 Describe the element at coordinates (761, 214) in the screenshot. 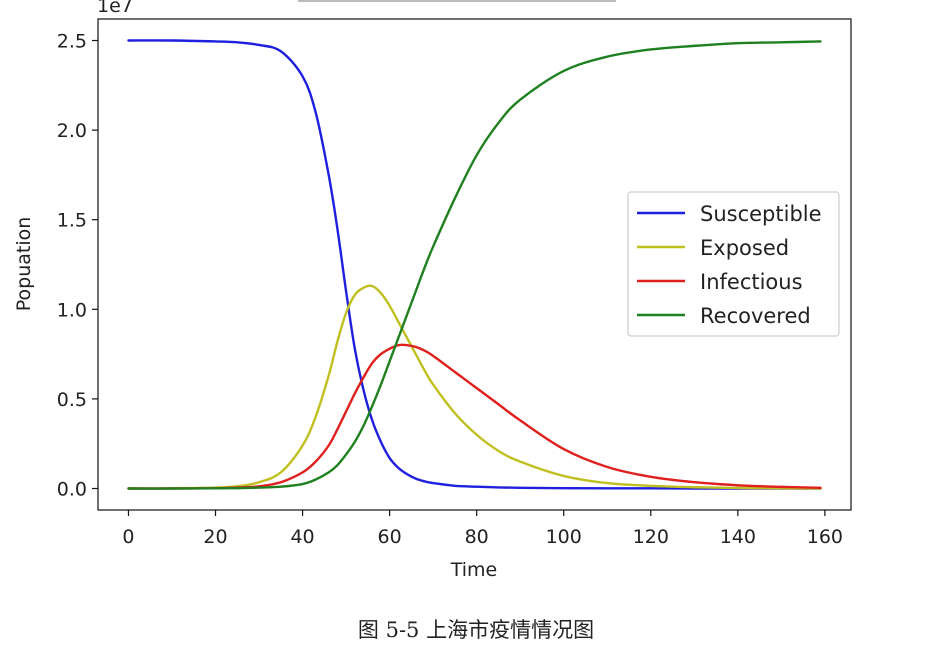

I see `legend-label-susceptible: Susceptible` at that location.